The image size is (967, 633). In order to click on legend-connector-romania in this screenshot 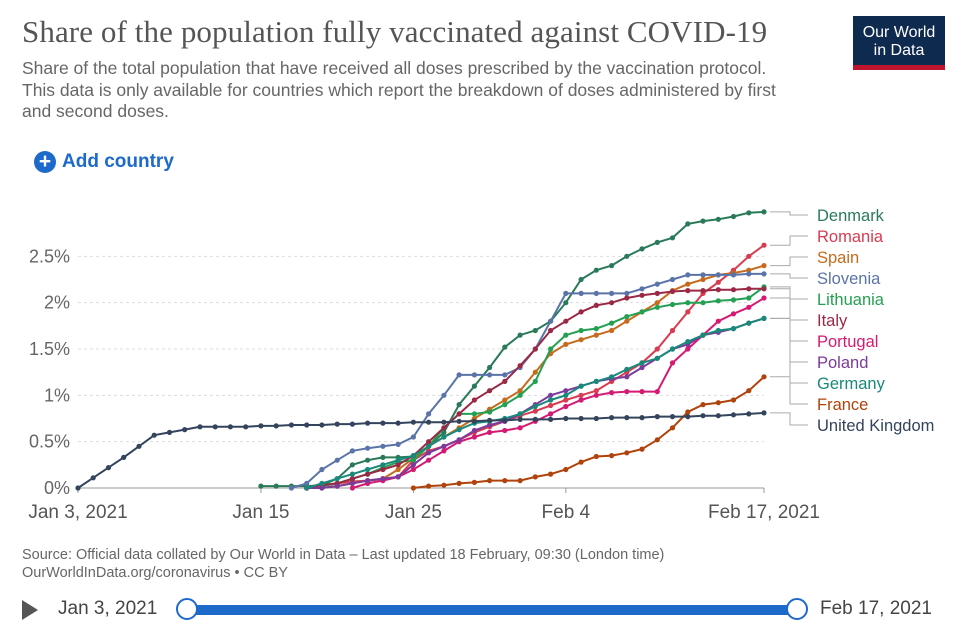, I will do `click(789, 240)`.